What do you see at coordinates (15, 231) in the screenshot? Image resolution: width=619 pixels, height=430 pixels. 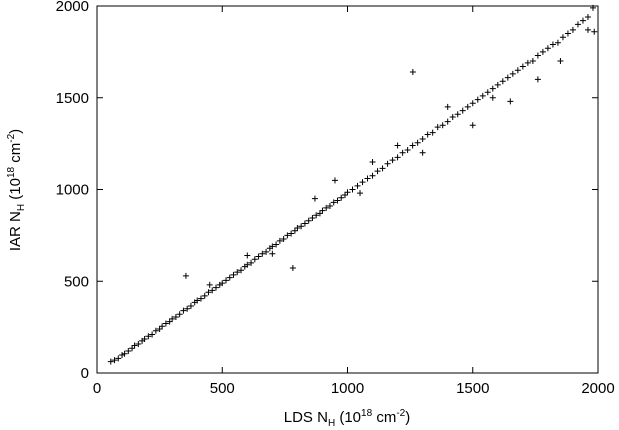 I see `y-label-part: IAR N` at bounding box center [15, 231].